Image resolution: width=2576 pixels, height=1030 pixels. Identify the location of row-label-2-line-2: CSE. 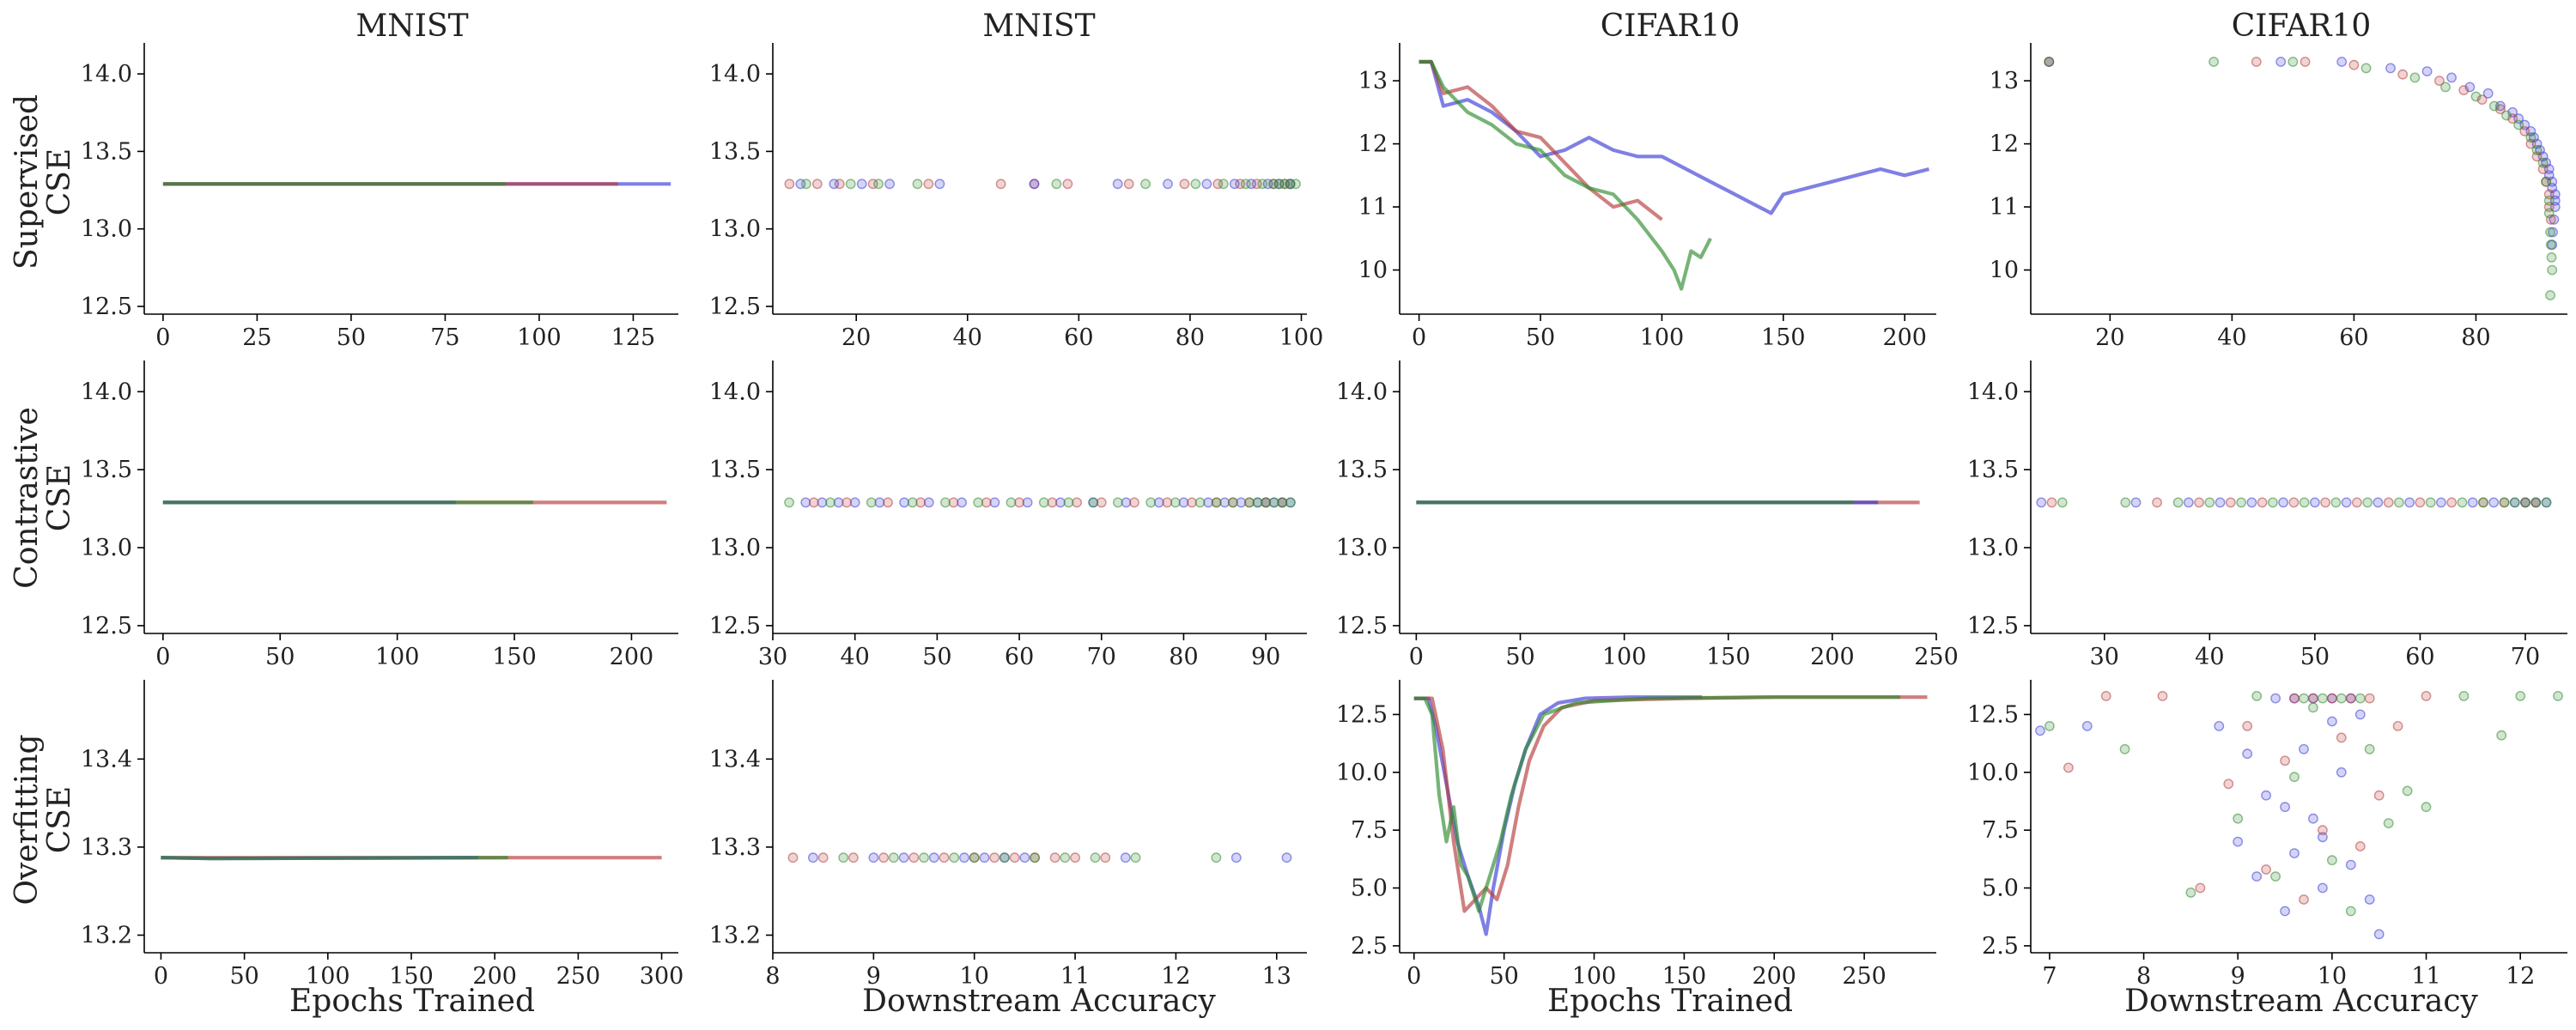
(59, 498).